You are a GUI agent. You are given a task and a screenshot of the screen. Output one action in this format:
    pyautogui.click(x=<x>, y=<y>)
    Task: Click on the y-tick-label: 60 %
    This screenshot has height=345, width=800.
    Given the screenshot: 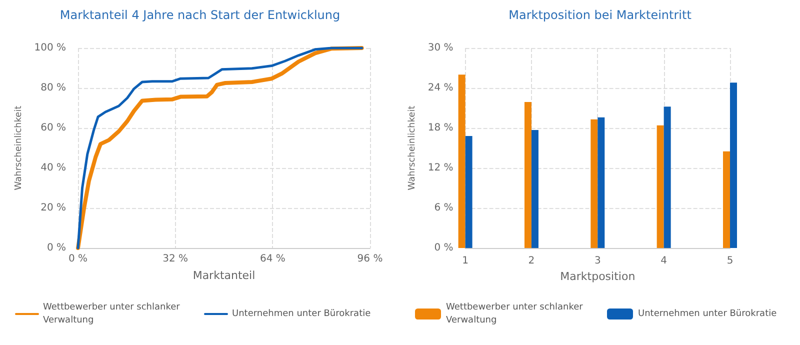 What is the action you would take?
    pyautogui.click(x=53, y=128)
    